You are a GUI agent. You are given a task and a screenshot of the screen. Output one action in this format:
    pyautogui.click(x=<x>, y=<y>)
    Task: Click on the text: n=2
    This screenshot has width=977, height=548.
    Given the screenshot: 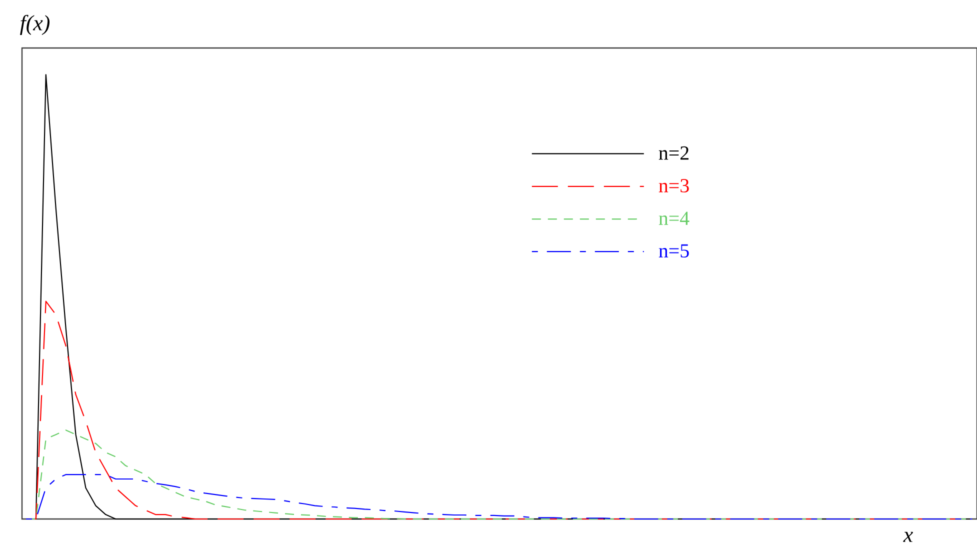 What is the action you would take?
    pyautogui.click(x=673, y=153)
    